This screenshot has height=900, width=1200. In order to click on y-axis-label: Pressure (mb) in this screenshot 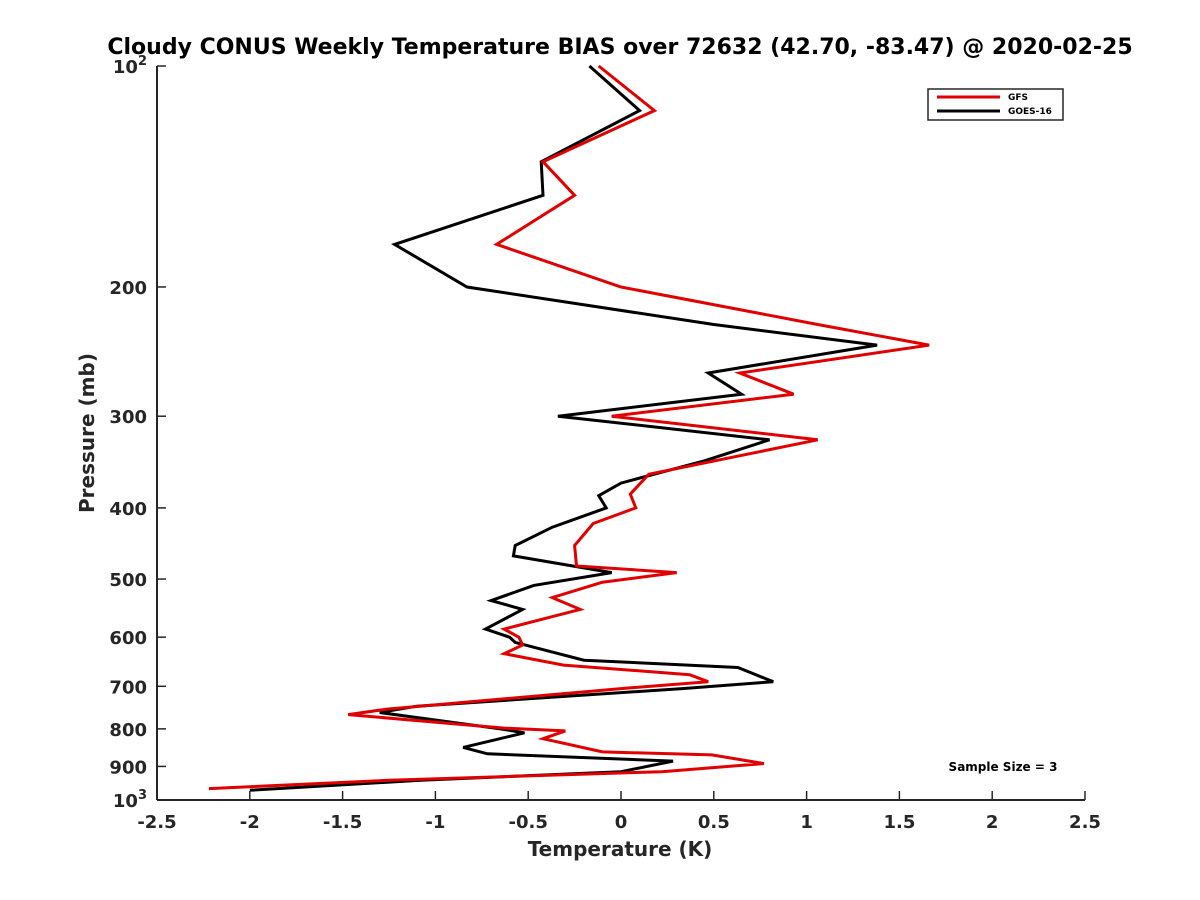, I will do `click(87, 433)`.